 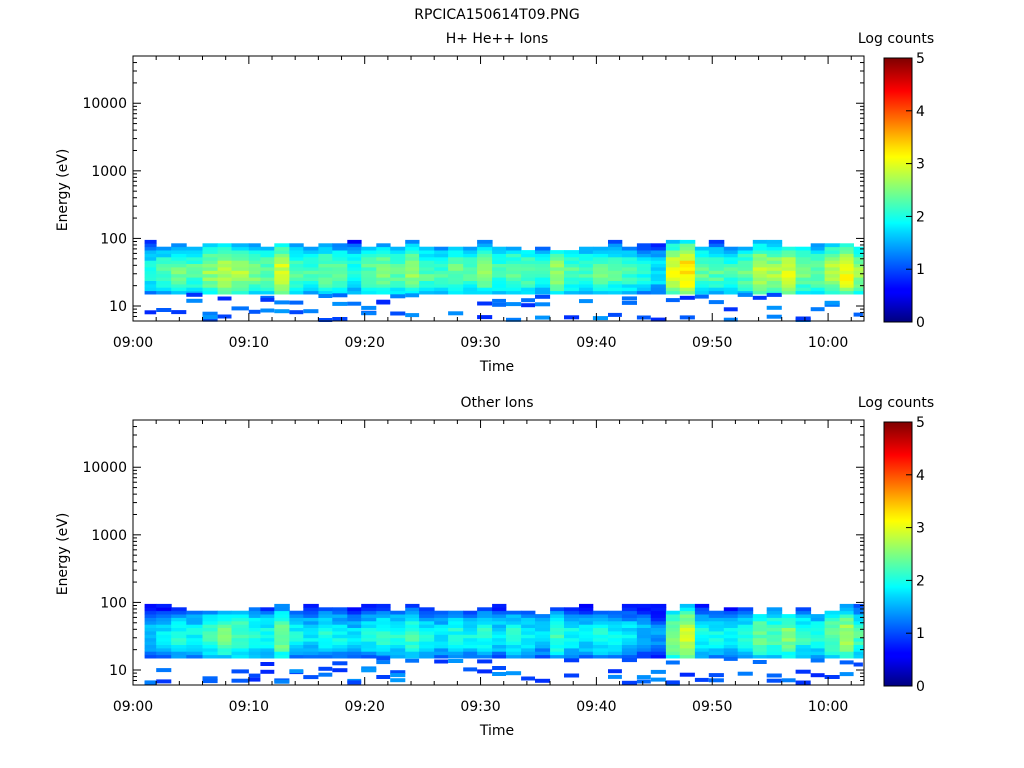 What do you see at coordinates (133, 707) in the screenshot?
I see `x-tick-label: 09:00` at bounding box center [133, 707].